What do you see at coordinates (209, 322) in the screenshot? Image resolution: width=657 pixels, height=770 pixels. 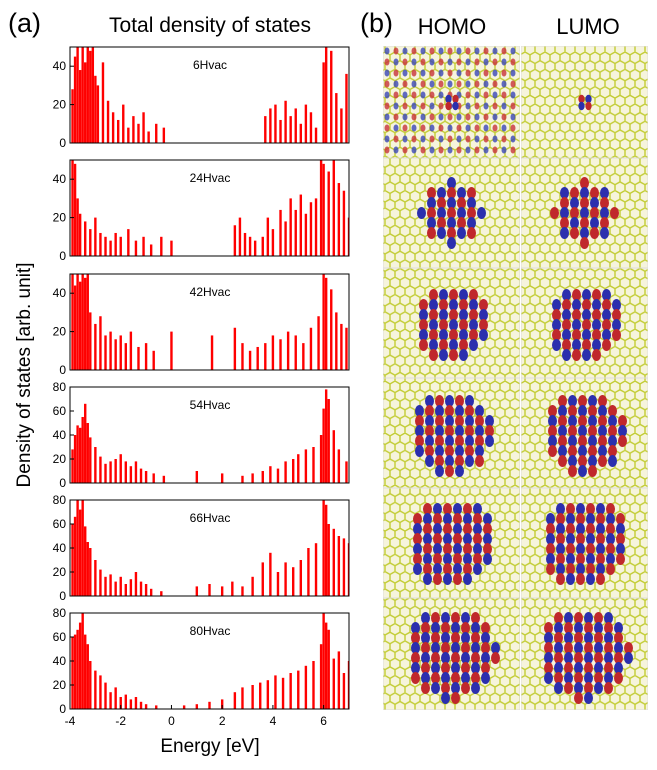 I see `marks` at bounding box center [209, 322].